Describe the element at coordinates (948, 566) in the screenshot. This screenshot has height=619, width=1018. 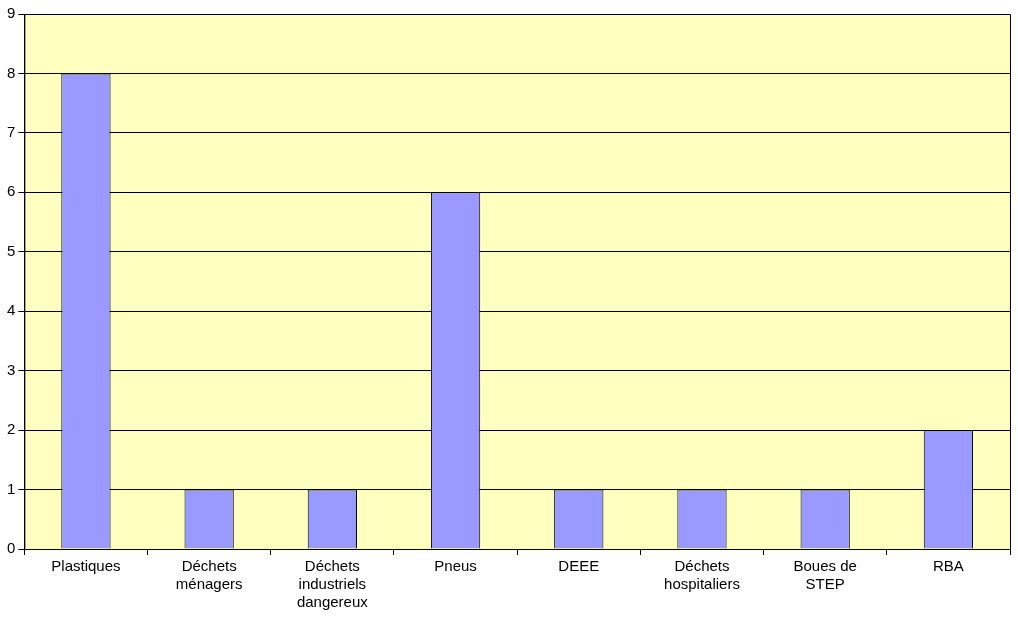
I see `x-tick-label: RBA` at that location.